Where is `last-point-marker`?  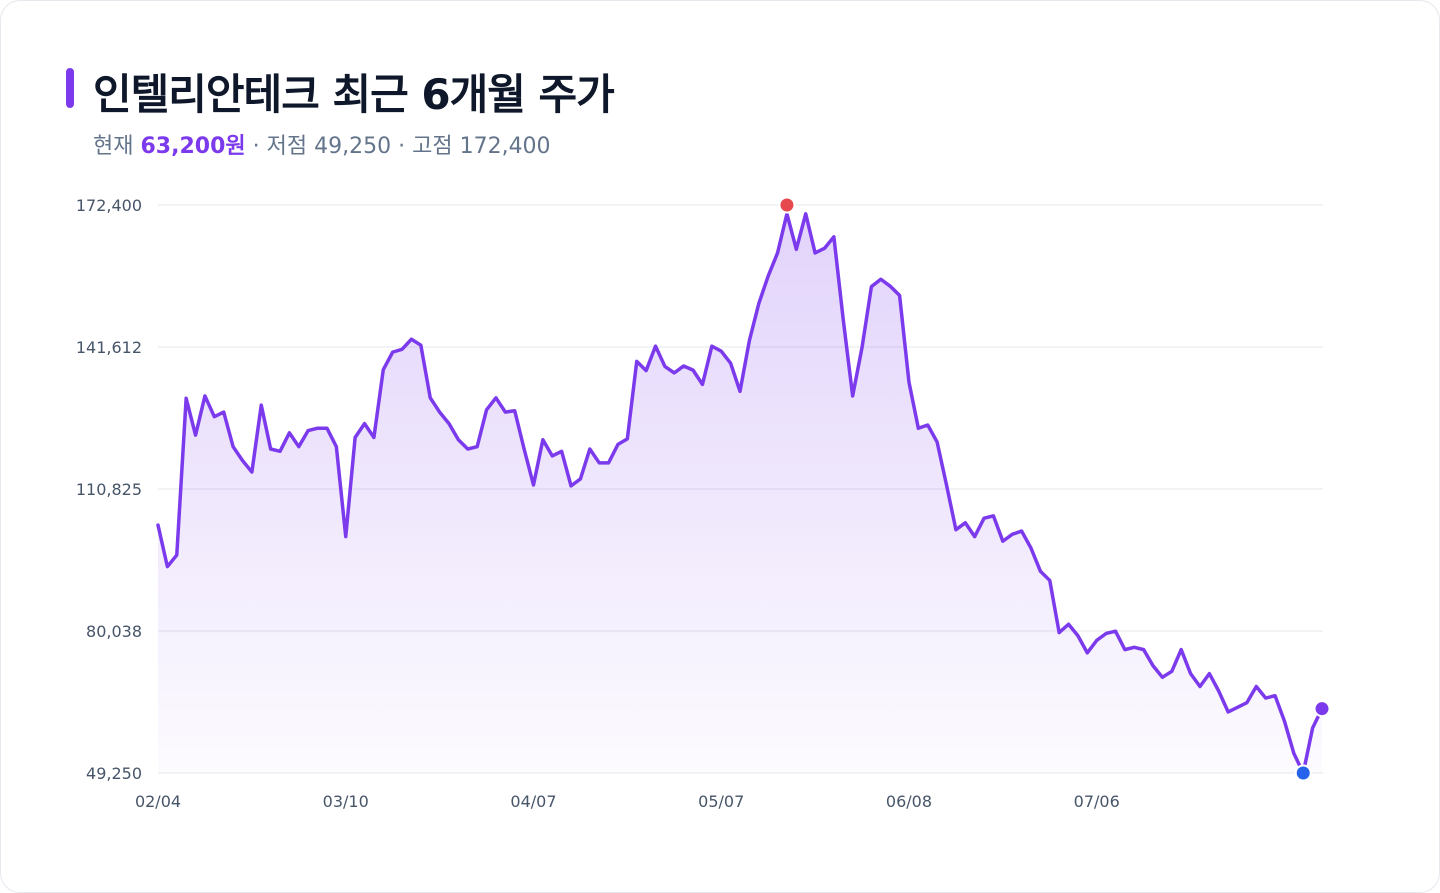
last-point-marker is located at coordinates (1322, 709).